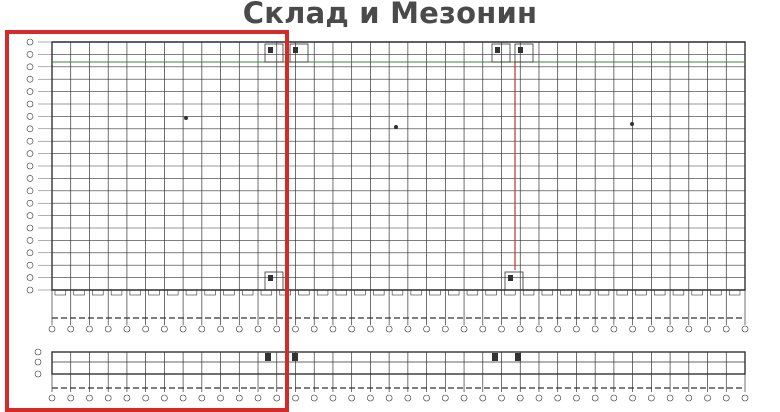 This screenshot has height=412, width=780. I want to click on column-marker, so click(396, 127).